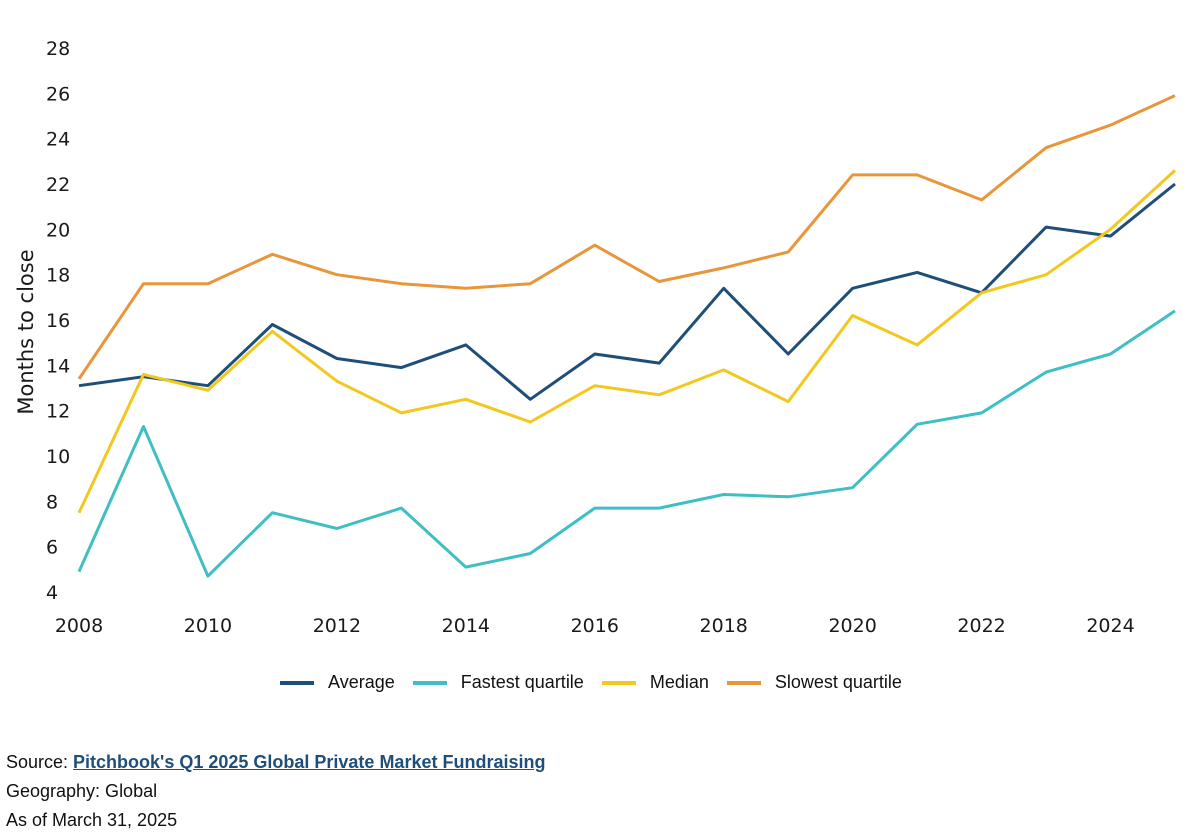 The height and width of the screenshot is (838, 1202). I want to click on x-tick-label-2022: 2022, so click(981, 626).